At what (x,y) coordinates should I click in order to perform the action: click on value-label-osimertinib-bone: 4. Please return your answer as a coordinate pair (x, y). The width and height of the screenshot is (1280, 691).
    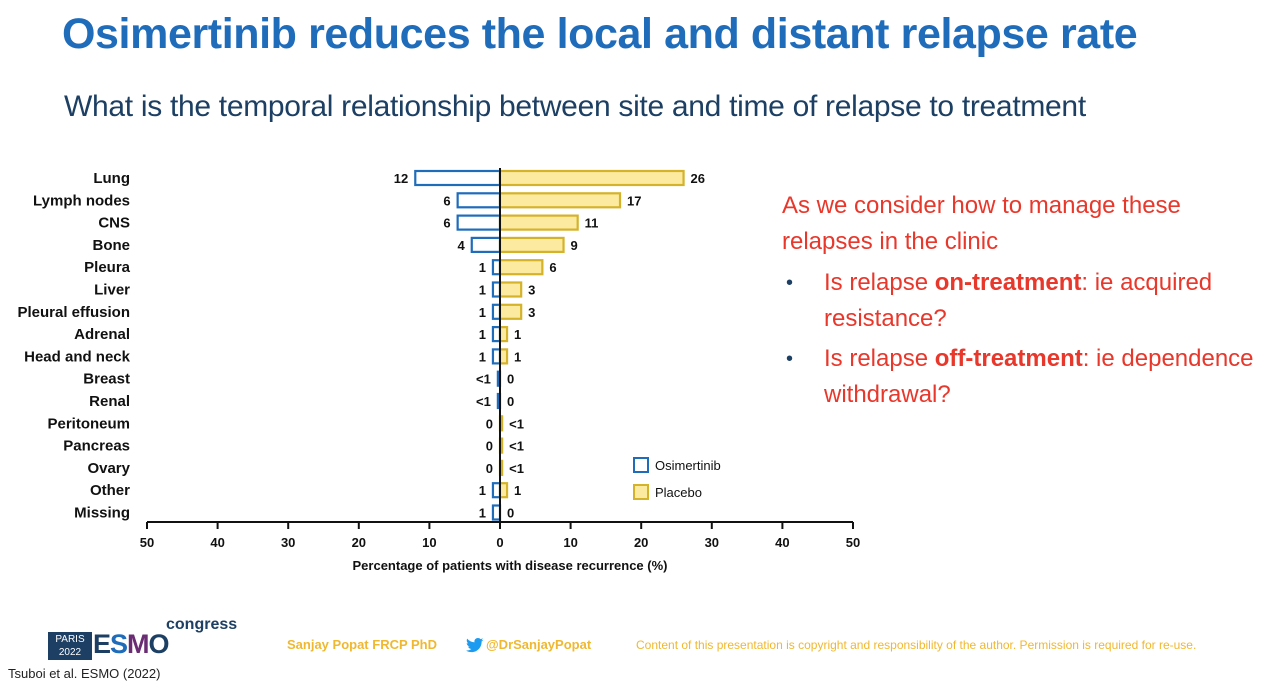
    Looking at the image, I should click on (462, 245).